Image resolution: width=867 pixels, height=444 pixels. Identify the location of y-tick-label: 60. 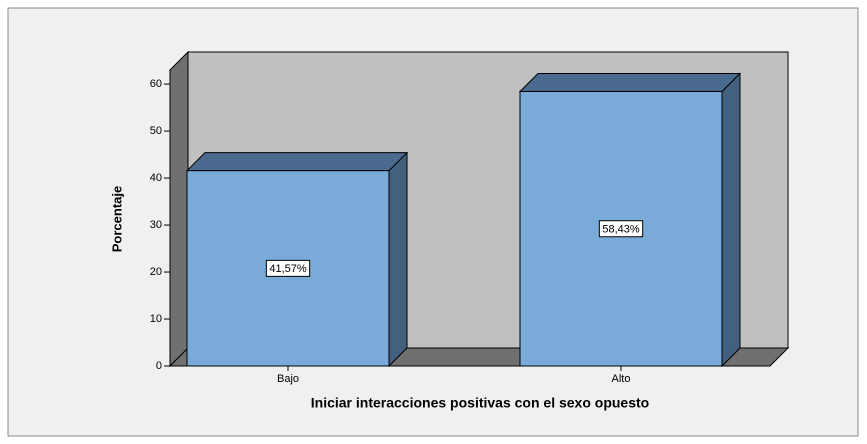
(156, 84).